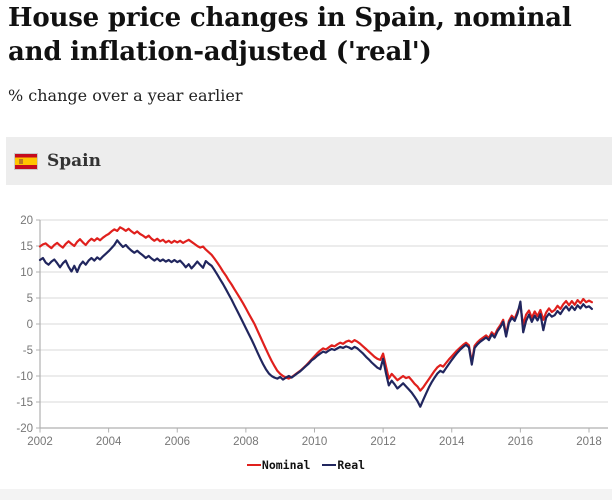 The width and height of the screenshot is (612, 500). I want to click on svg-text: 5, so click(30, 299).